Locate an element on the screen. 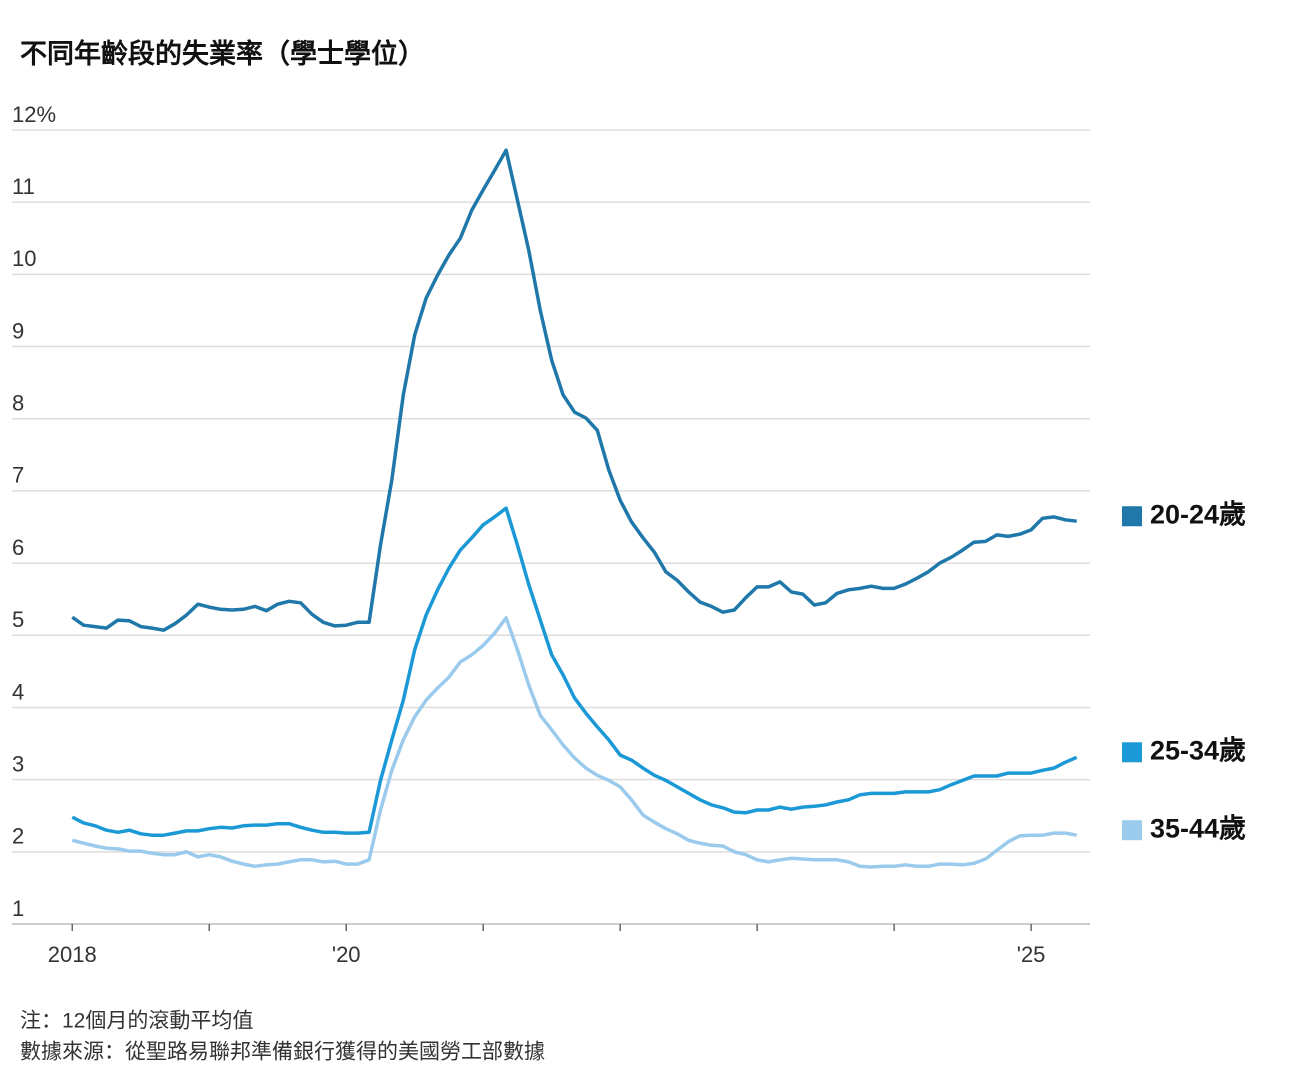 The height and width of the screenshot is (1085, 1293). y-tick-label: 10 is located at coordinates (24, 258).